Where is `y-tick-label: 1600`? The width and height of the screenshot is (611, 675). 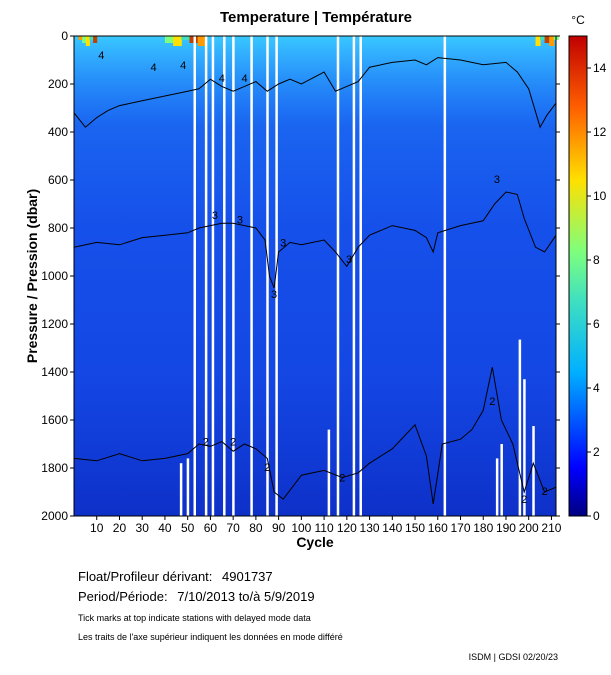 y-tick-label: 1600 is located at coordinates (54, 420).